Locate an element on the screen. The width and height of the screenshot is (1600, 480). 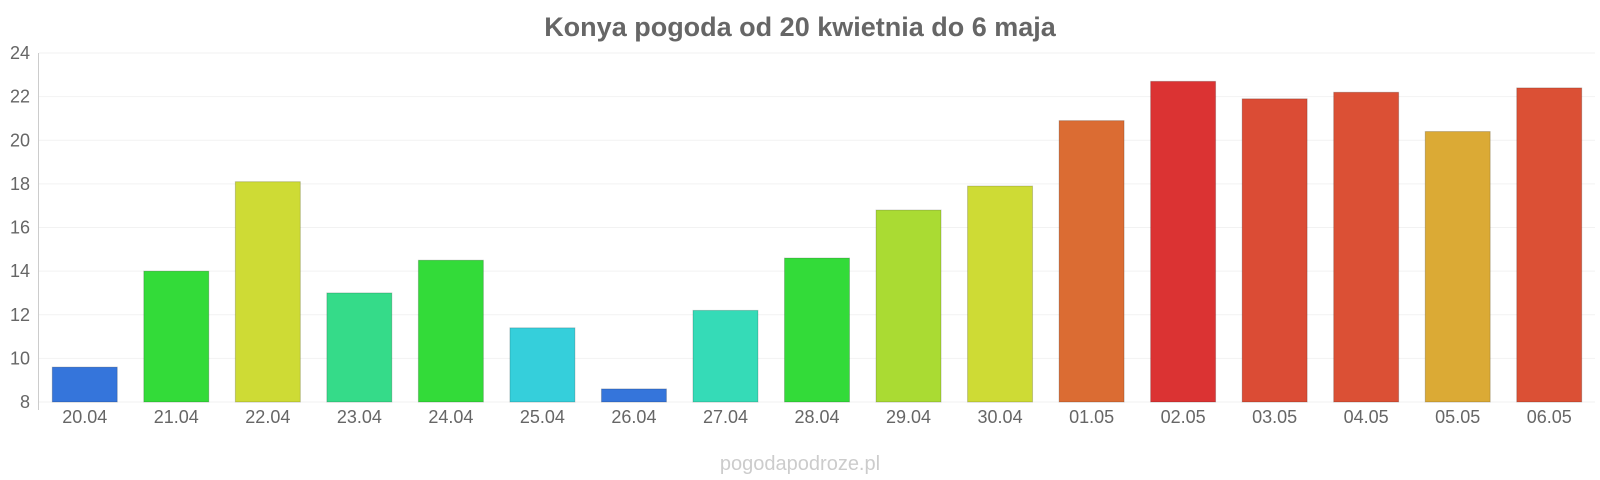
y-tick-label: 8 is located at coordinates (25, 402).